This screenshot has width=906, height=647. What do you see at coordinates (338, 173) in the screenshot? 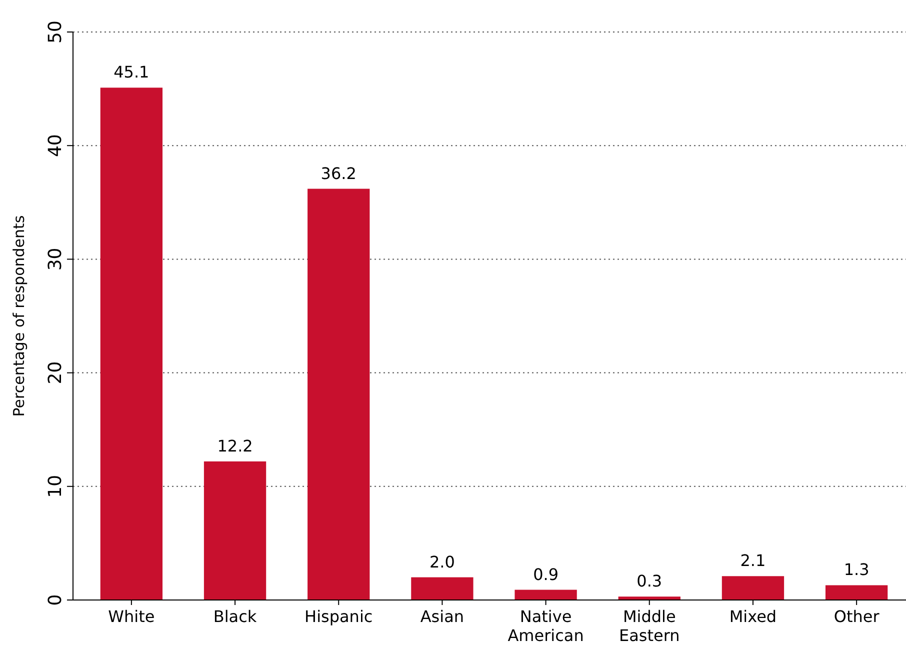
I see `data-label: 36.2` at bounding box center [338, 173].